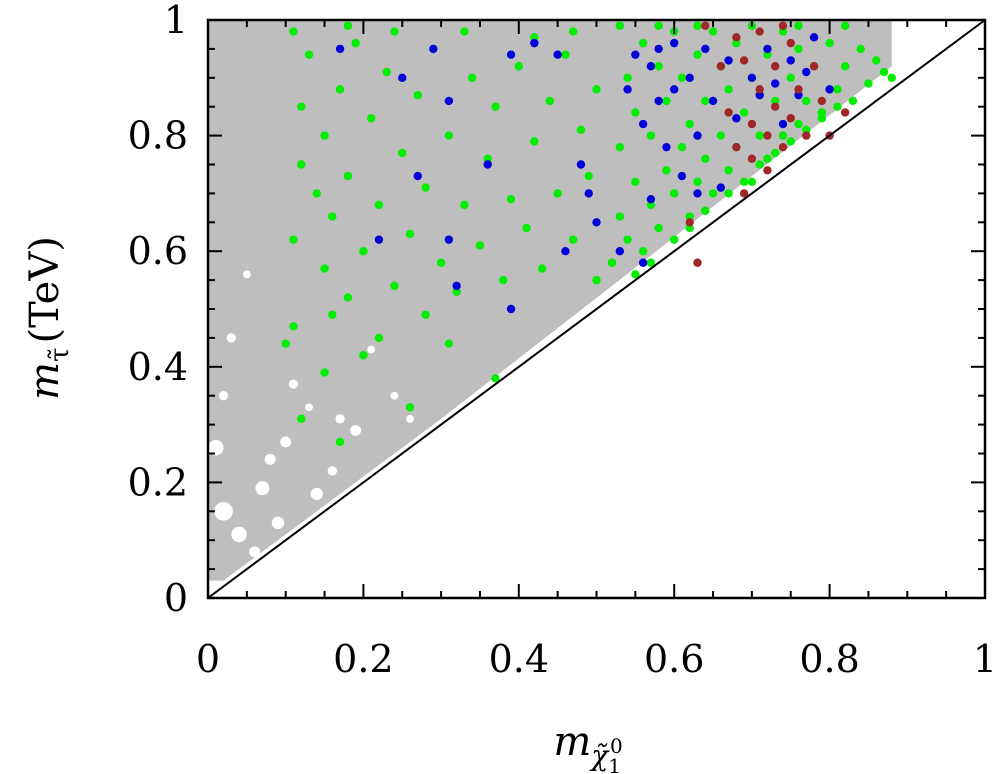  What do you see at coordinates (599, 755) in the screenshot?
I see `x-label-subscript: χ̃` at bounding box center [599, 755].